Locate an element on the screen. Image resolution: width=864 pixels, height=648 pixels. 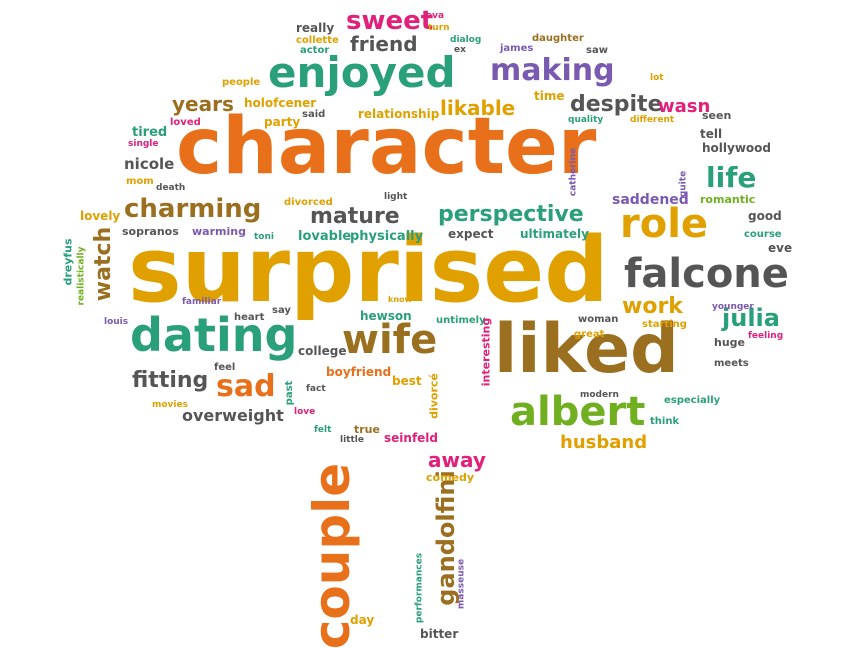
word-albert: albert is located at coordinates (578, 412).